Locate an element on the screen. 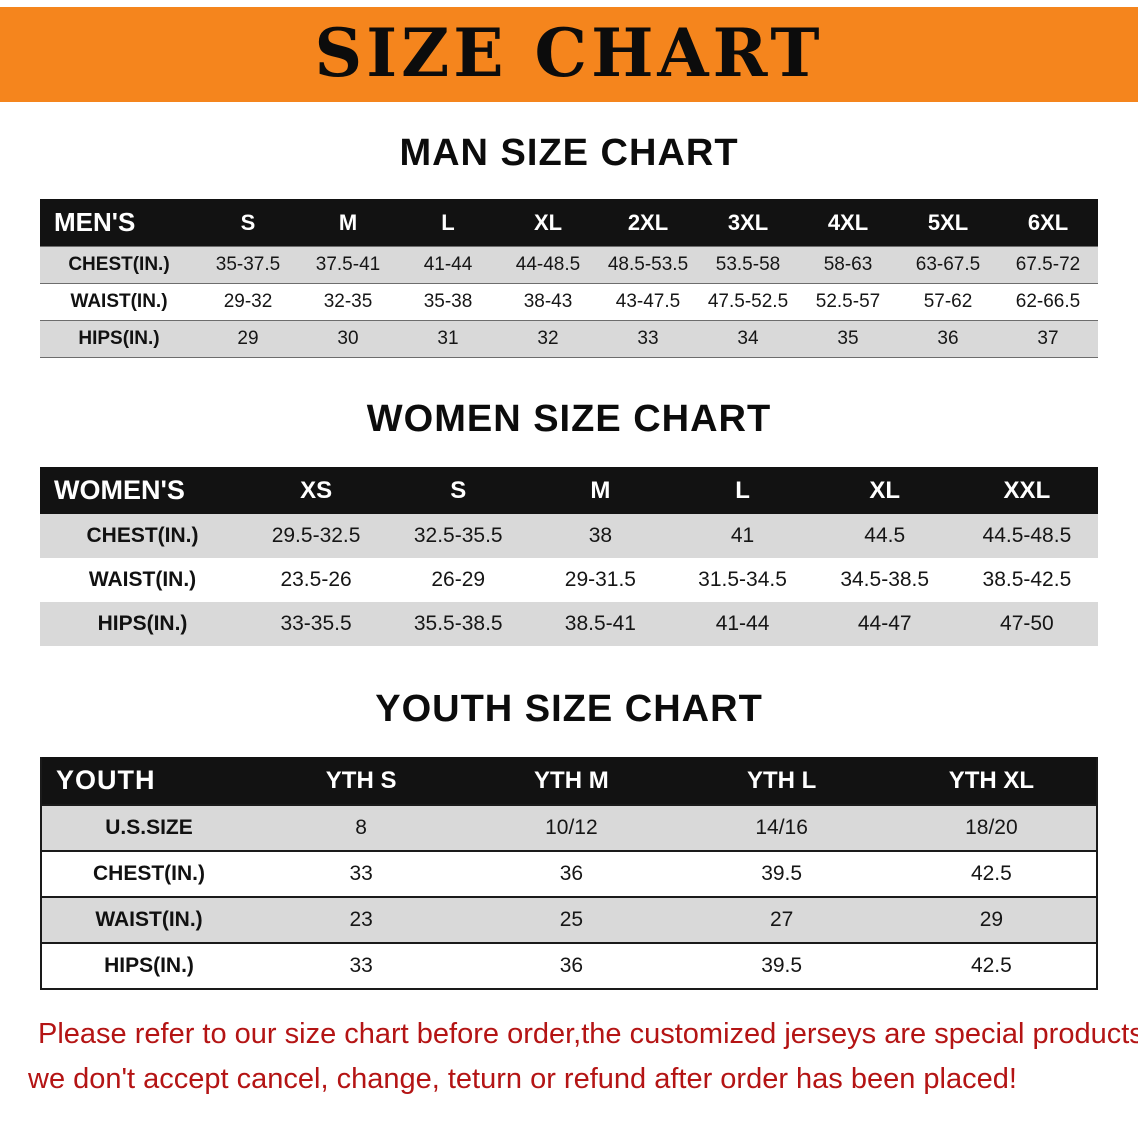 This screenshot has width=1138, height=1132. size-value: 10/12 is located at coordinates (571, 827).